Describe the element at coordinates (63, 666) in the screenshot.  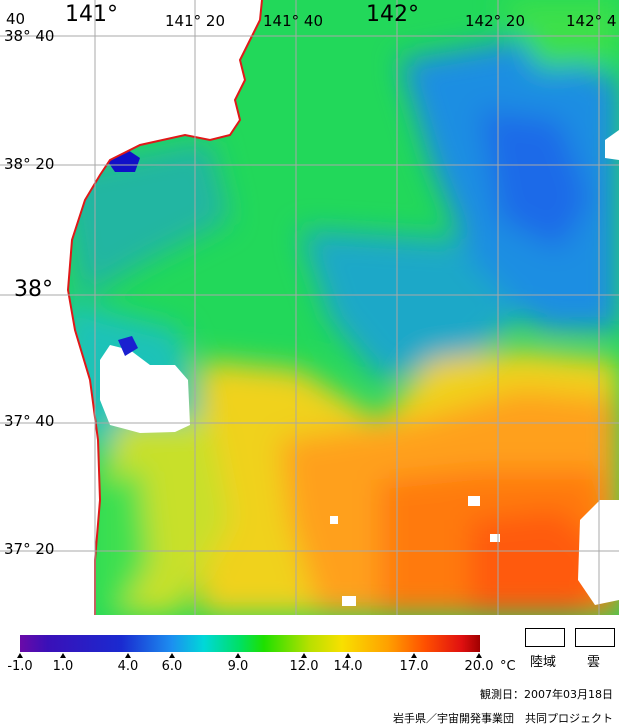
I see `scale-tick-label: 1.0` at that location.